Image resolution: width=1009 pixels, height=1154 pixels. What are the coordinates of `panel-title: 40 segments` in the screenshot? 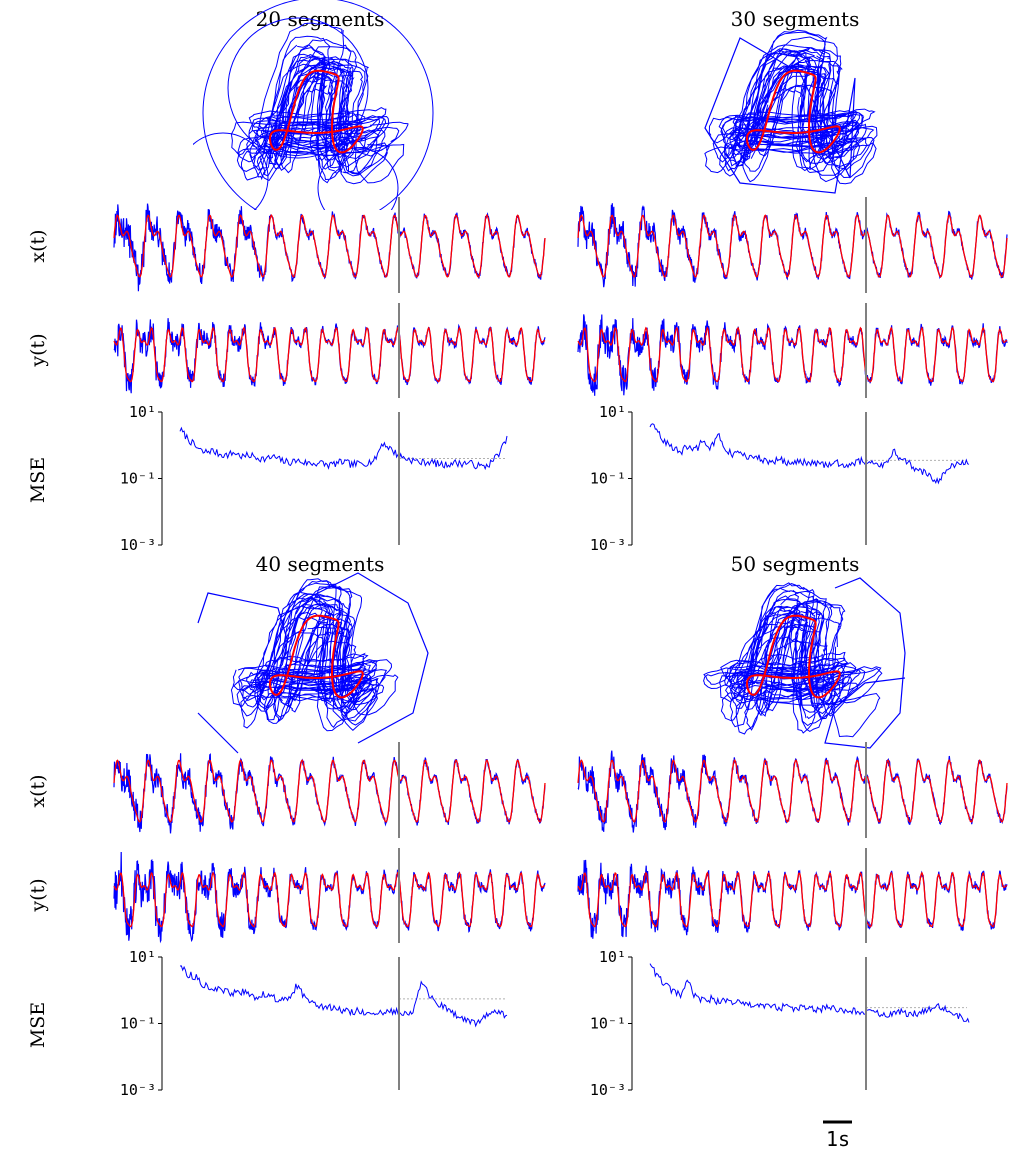 It's located at (320, 564).